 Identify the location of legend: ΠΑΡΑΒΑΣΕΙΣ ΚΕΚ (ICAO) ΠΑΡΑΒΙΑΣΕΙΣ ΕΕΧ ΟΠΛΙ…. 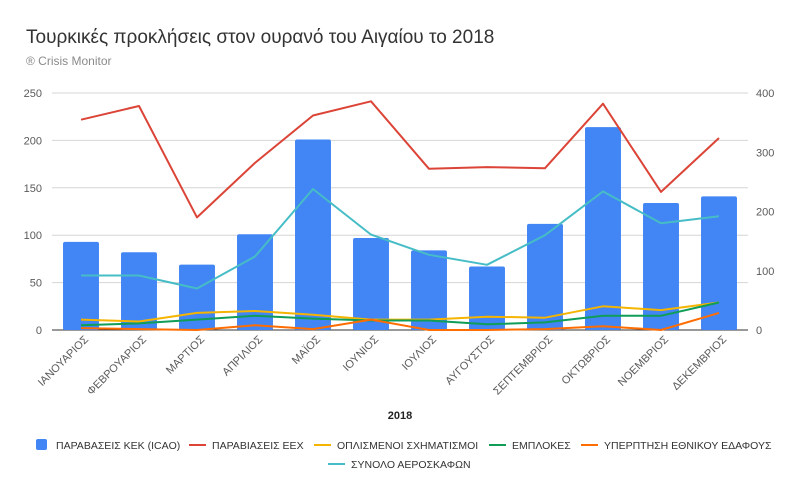
(404, 455).